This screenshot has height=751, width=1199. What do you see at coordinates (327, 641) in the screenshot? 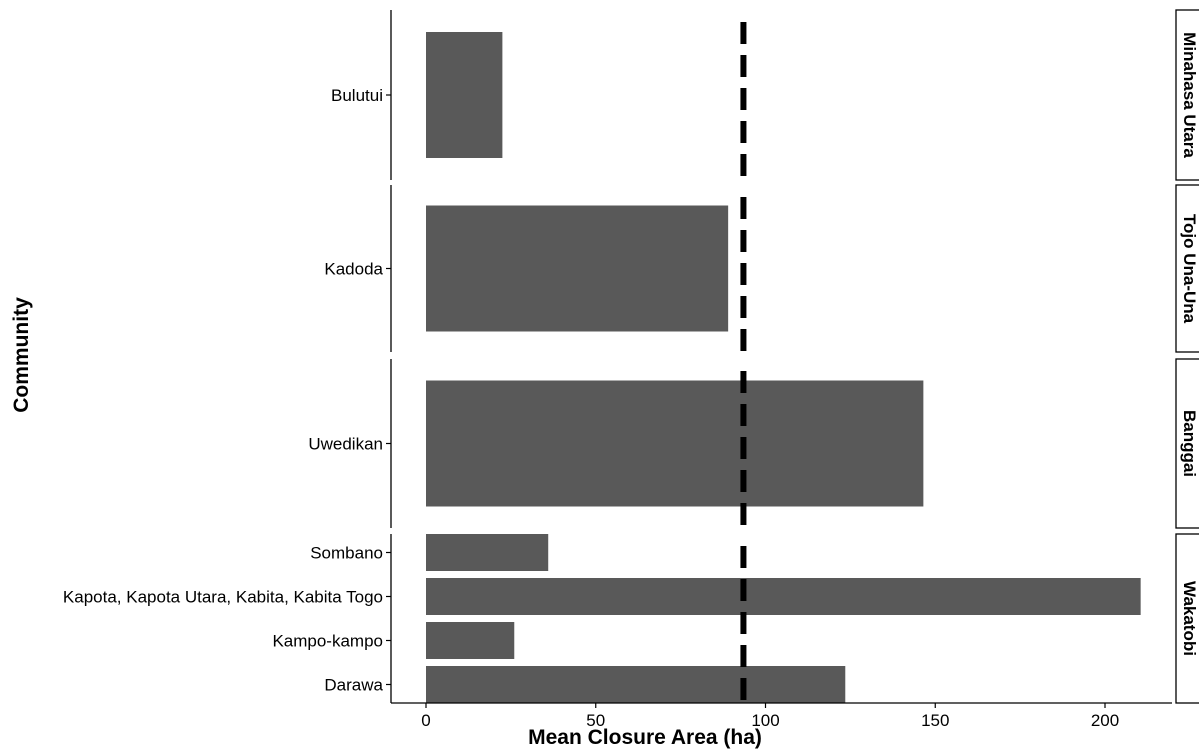
I see `y-tick-label: Kampo-kampo` at bounding box center [327, 641].